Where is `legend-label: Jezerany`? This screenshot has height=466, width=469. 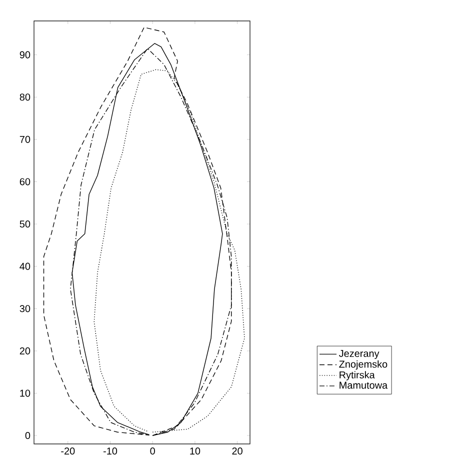 legend-label: Jezerany is located at coordinates (359, 354).